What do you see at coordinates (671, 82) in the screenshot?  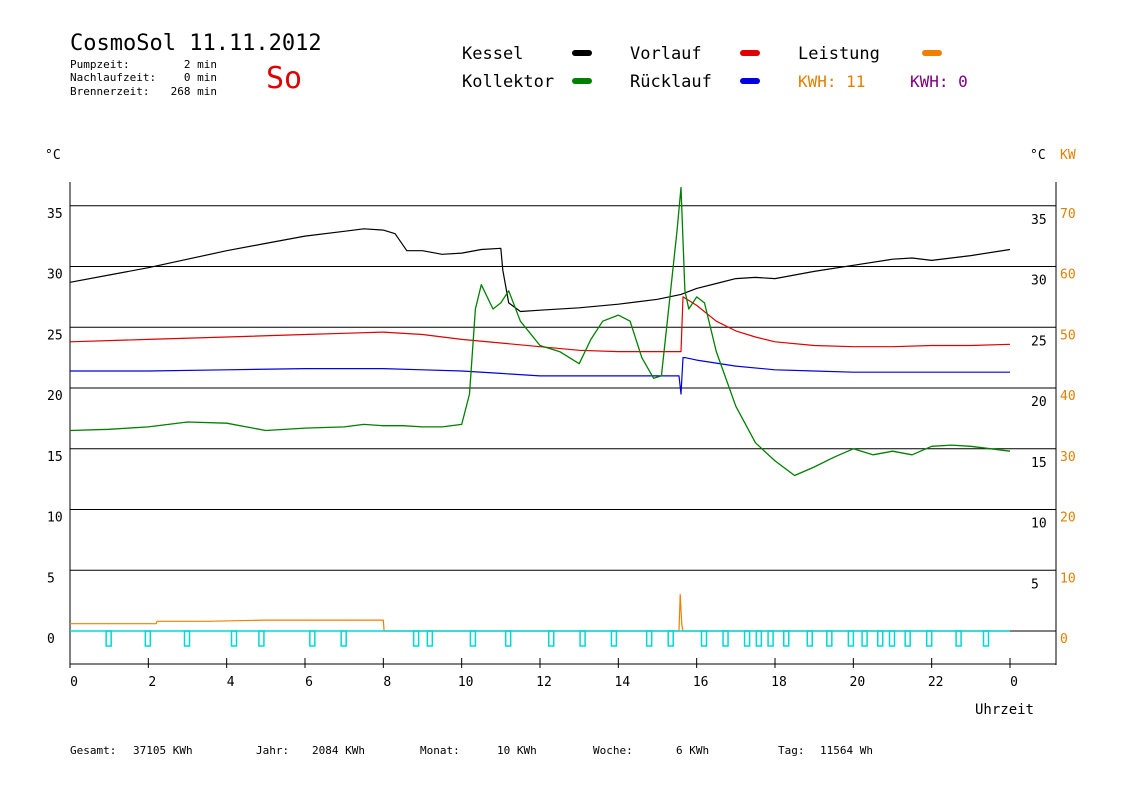 I see `legend-label-ruecklauf: Rücklauf` at bounding box center [671, 82].